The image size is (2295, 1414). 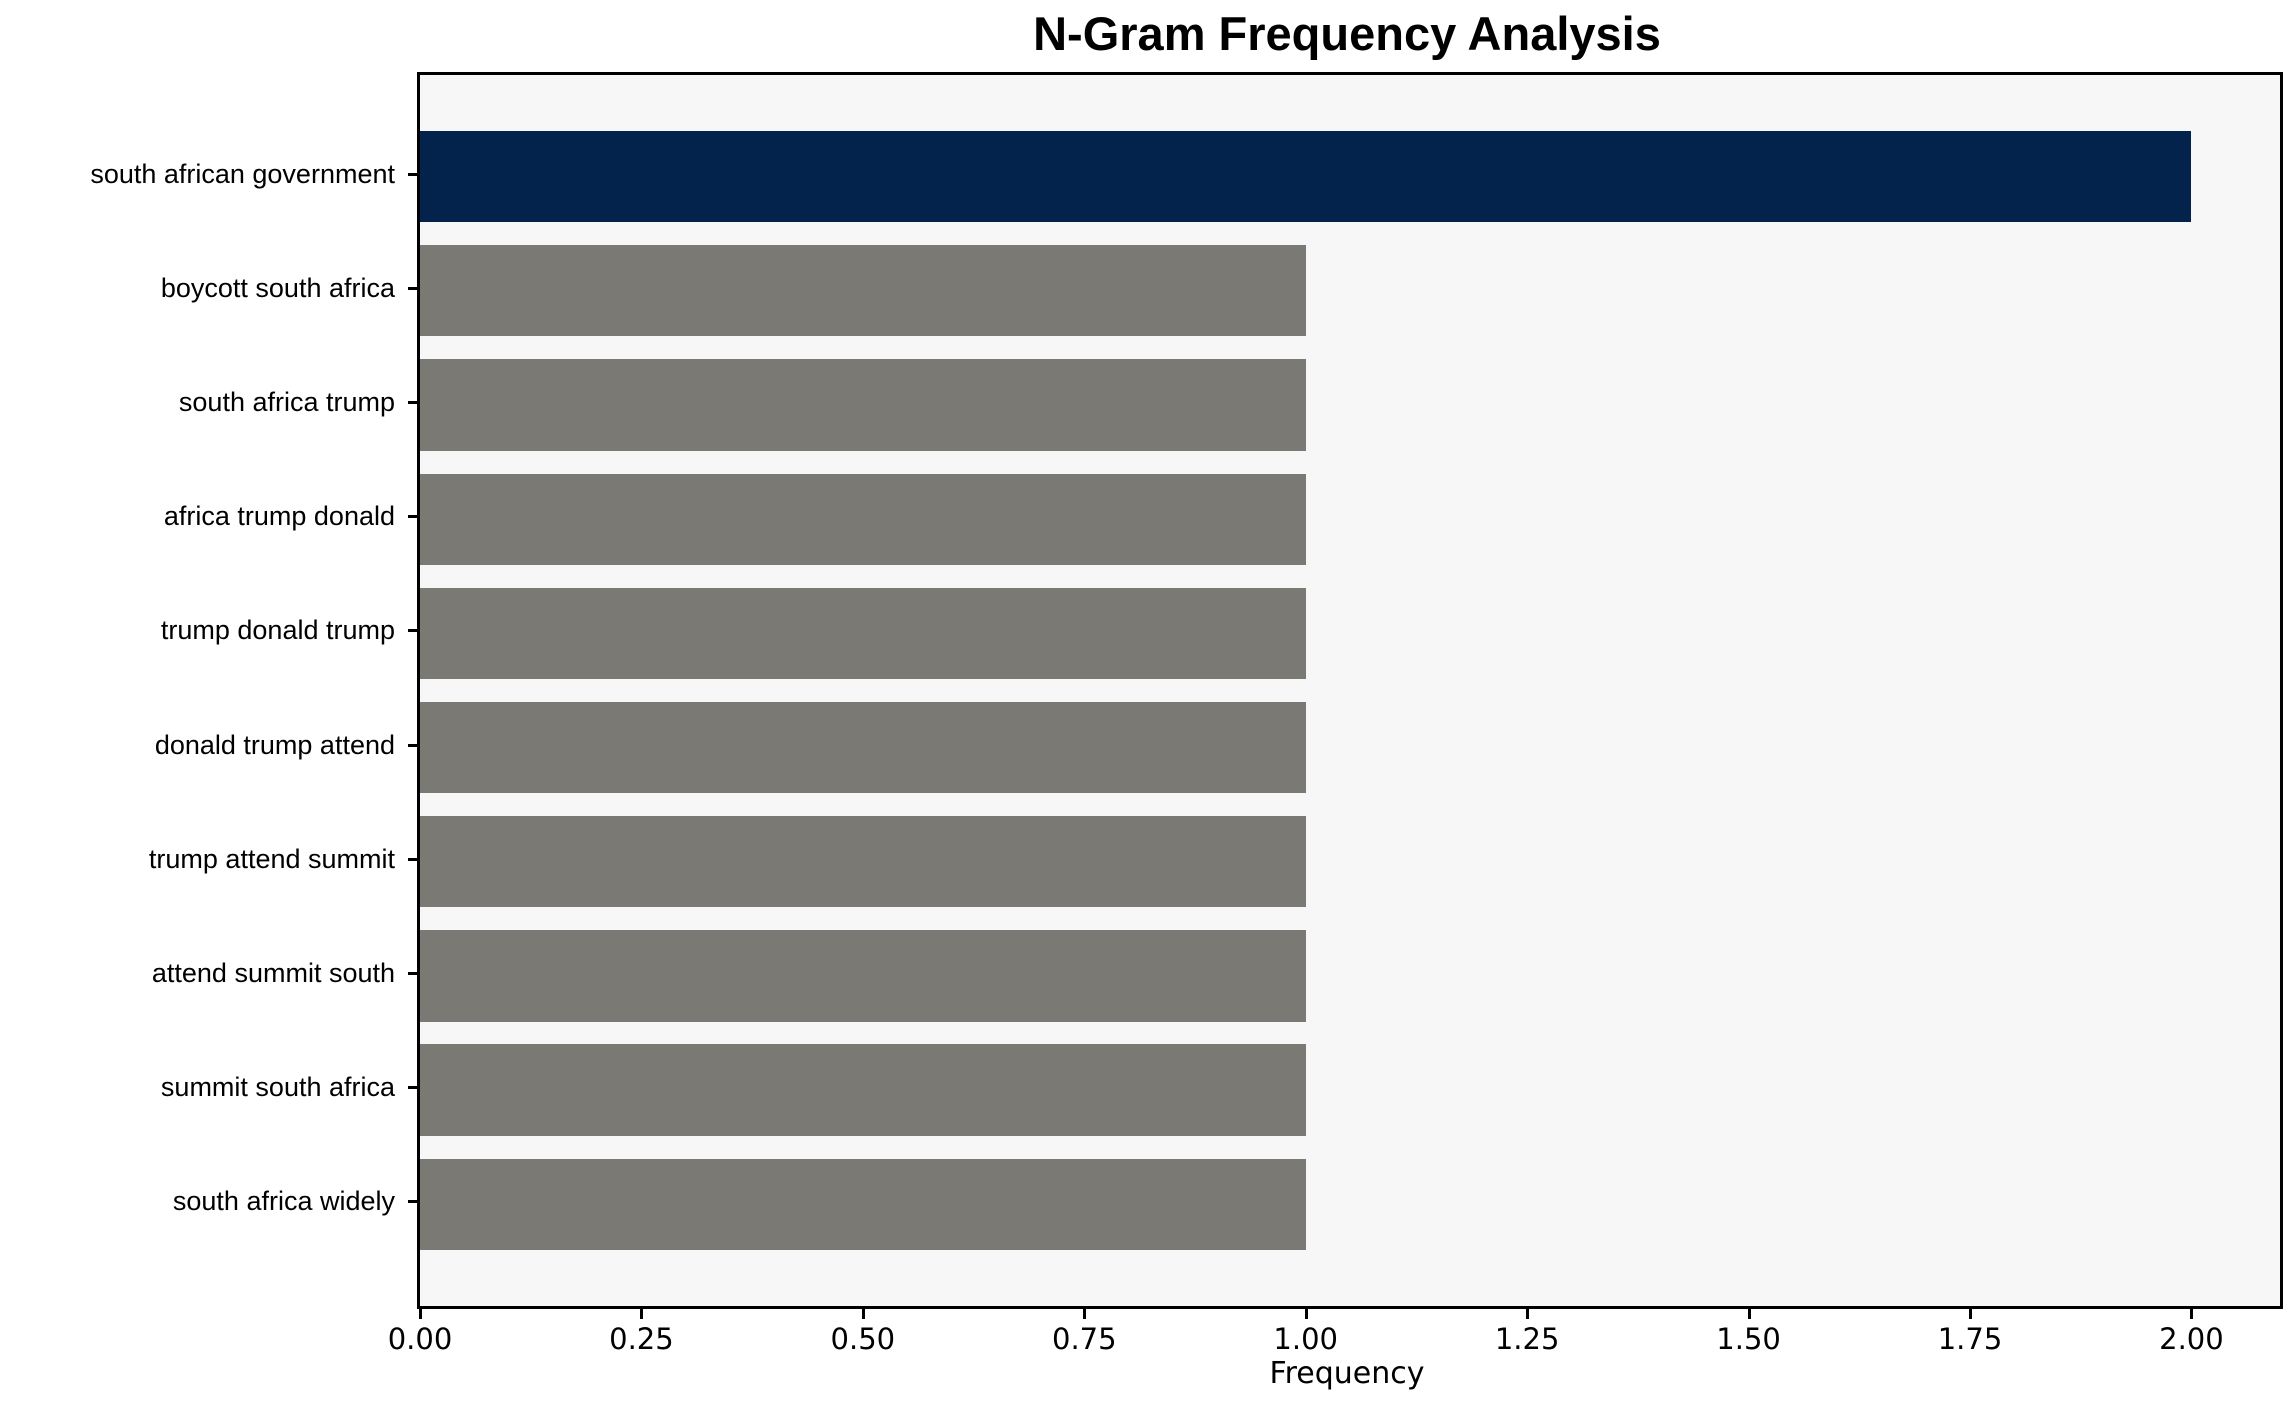 I want to click on chart-title: N-Gram Frequency Analysis, so click(x=1347, y=33).